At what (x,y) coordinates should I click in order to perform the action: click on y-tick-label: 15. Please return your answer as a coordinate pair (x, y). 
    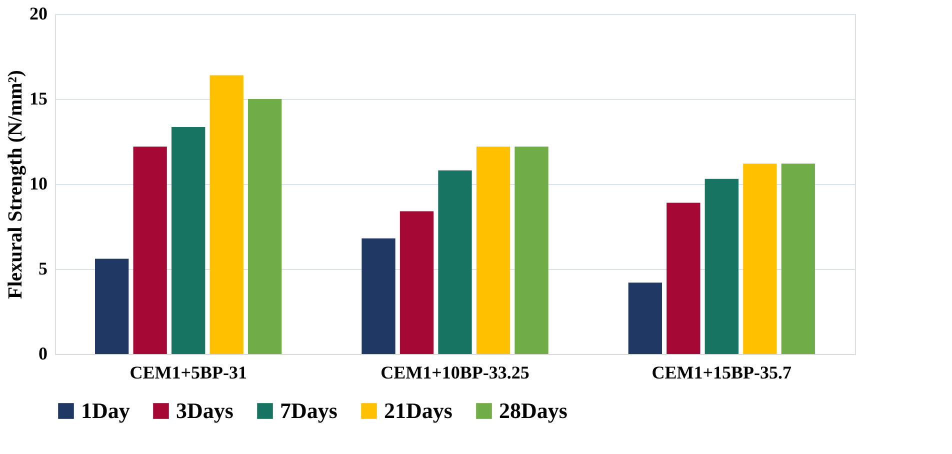
    Looking at the image, I should click on (39, 98).